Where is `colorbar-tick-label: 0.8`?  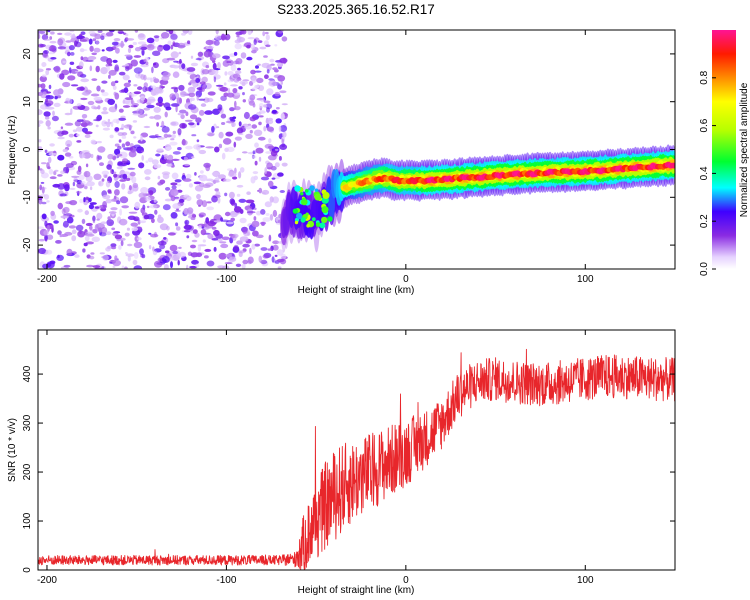 colorbar-tick-label: 0.8 is located at coordinates (704, 77).